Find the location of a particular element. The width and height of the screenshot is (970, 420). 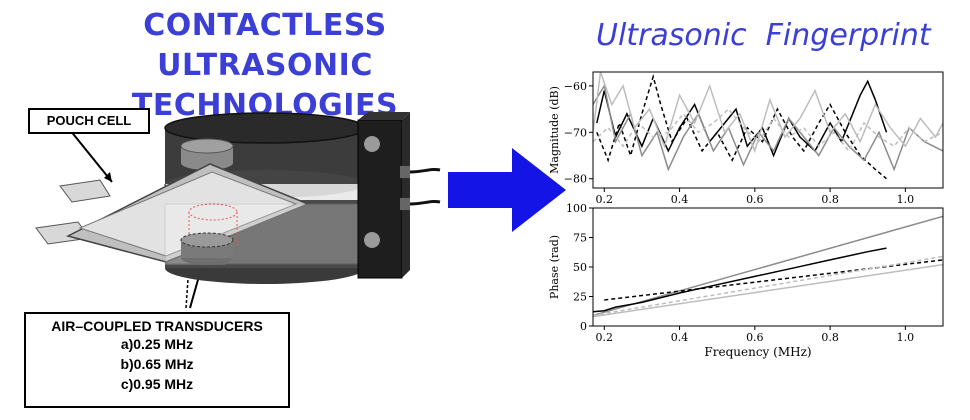

y-axis-label: Phase (rad) is located at coordinates (554, 267).